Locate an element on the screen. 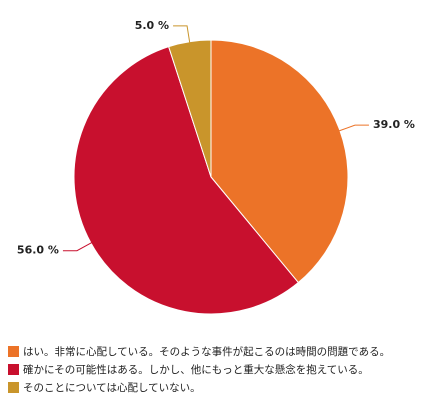 This screenshot has height=400, width=442. legend-label: そのことについては心配していない。 is located at coordinates (112, 388).